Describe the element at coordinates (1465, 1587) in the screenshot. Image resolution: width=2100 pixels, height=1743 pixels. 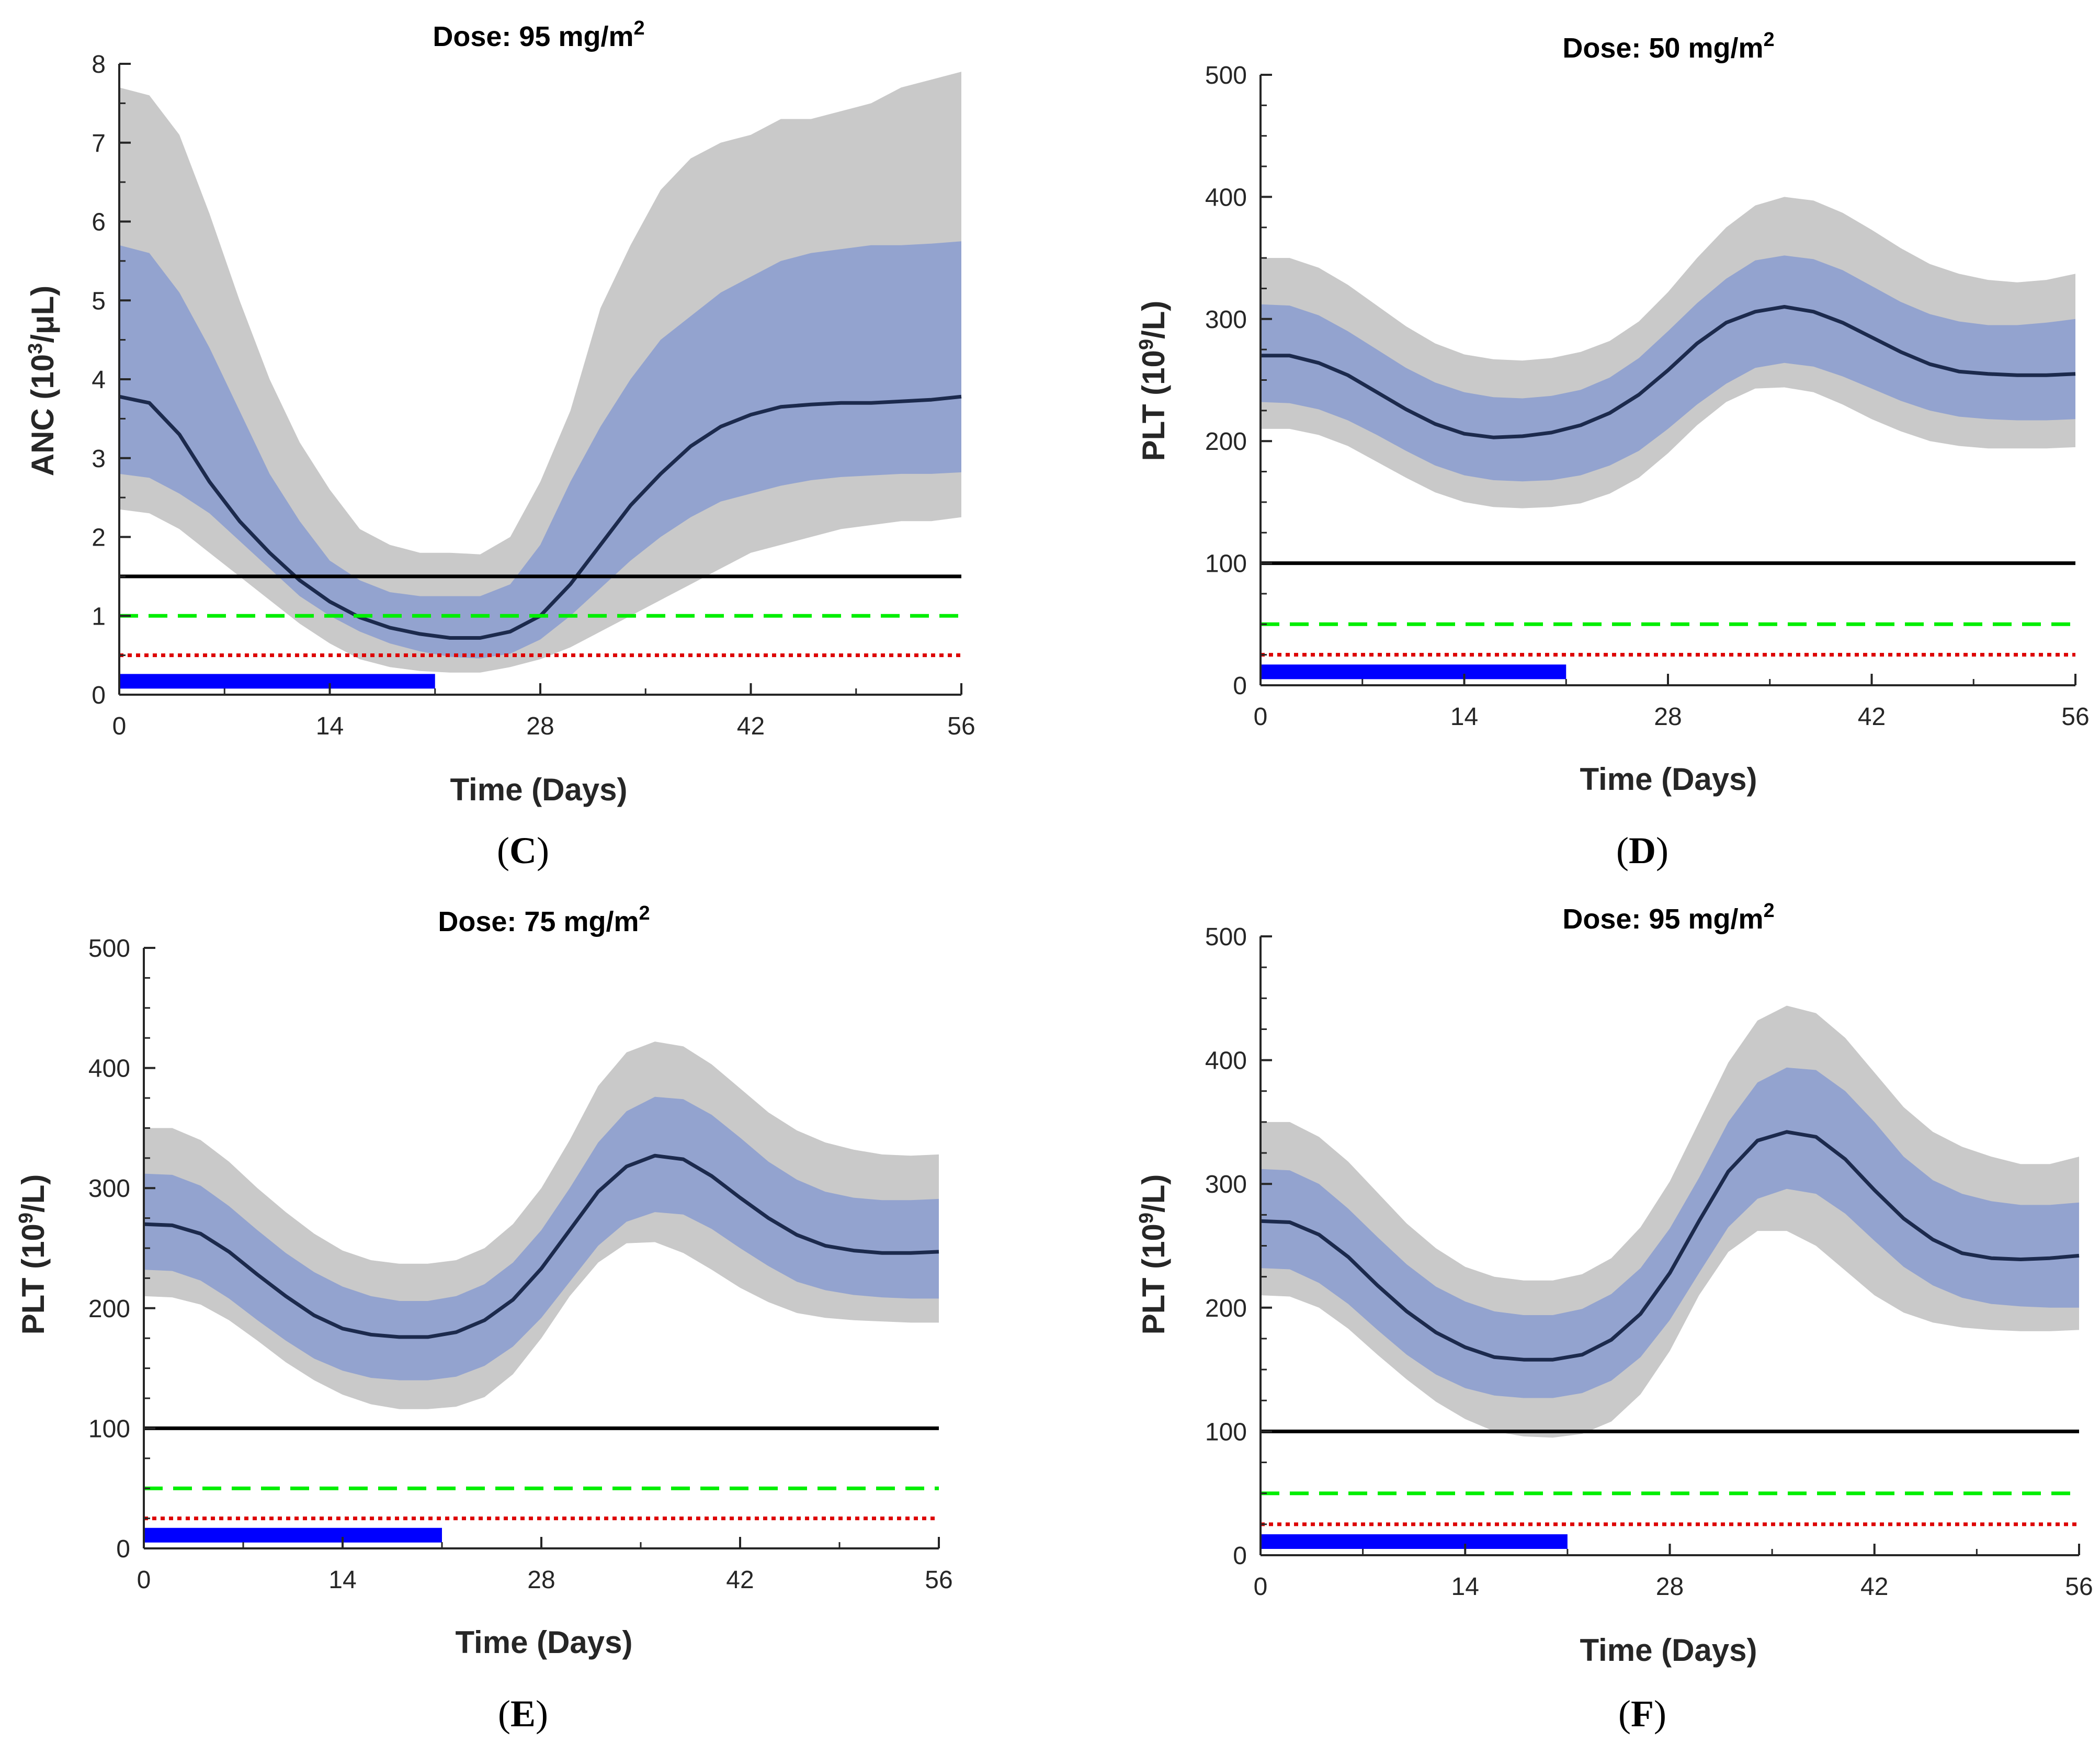
I see `panel-f-x-tick-label: 14` at that location.